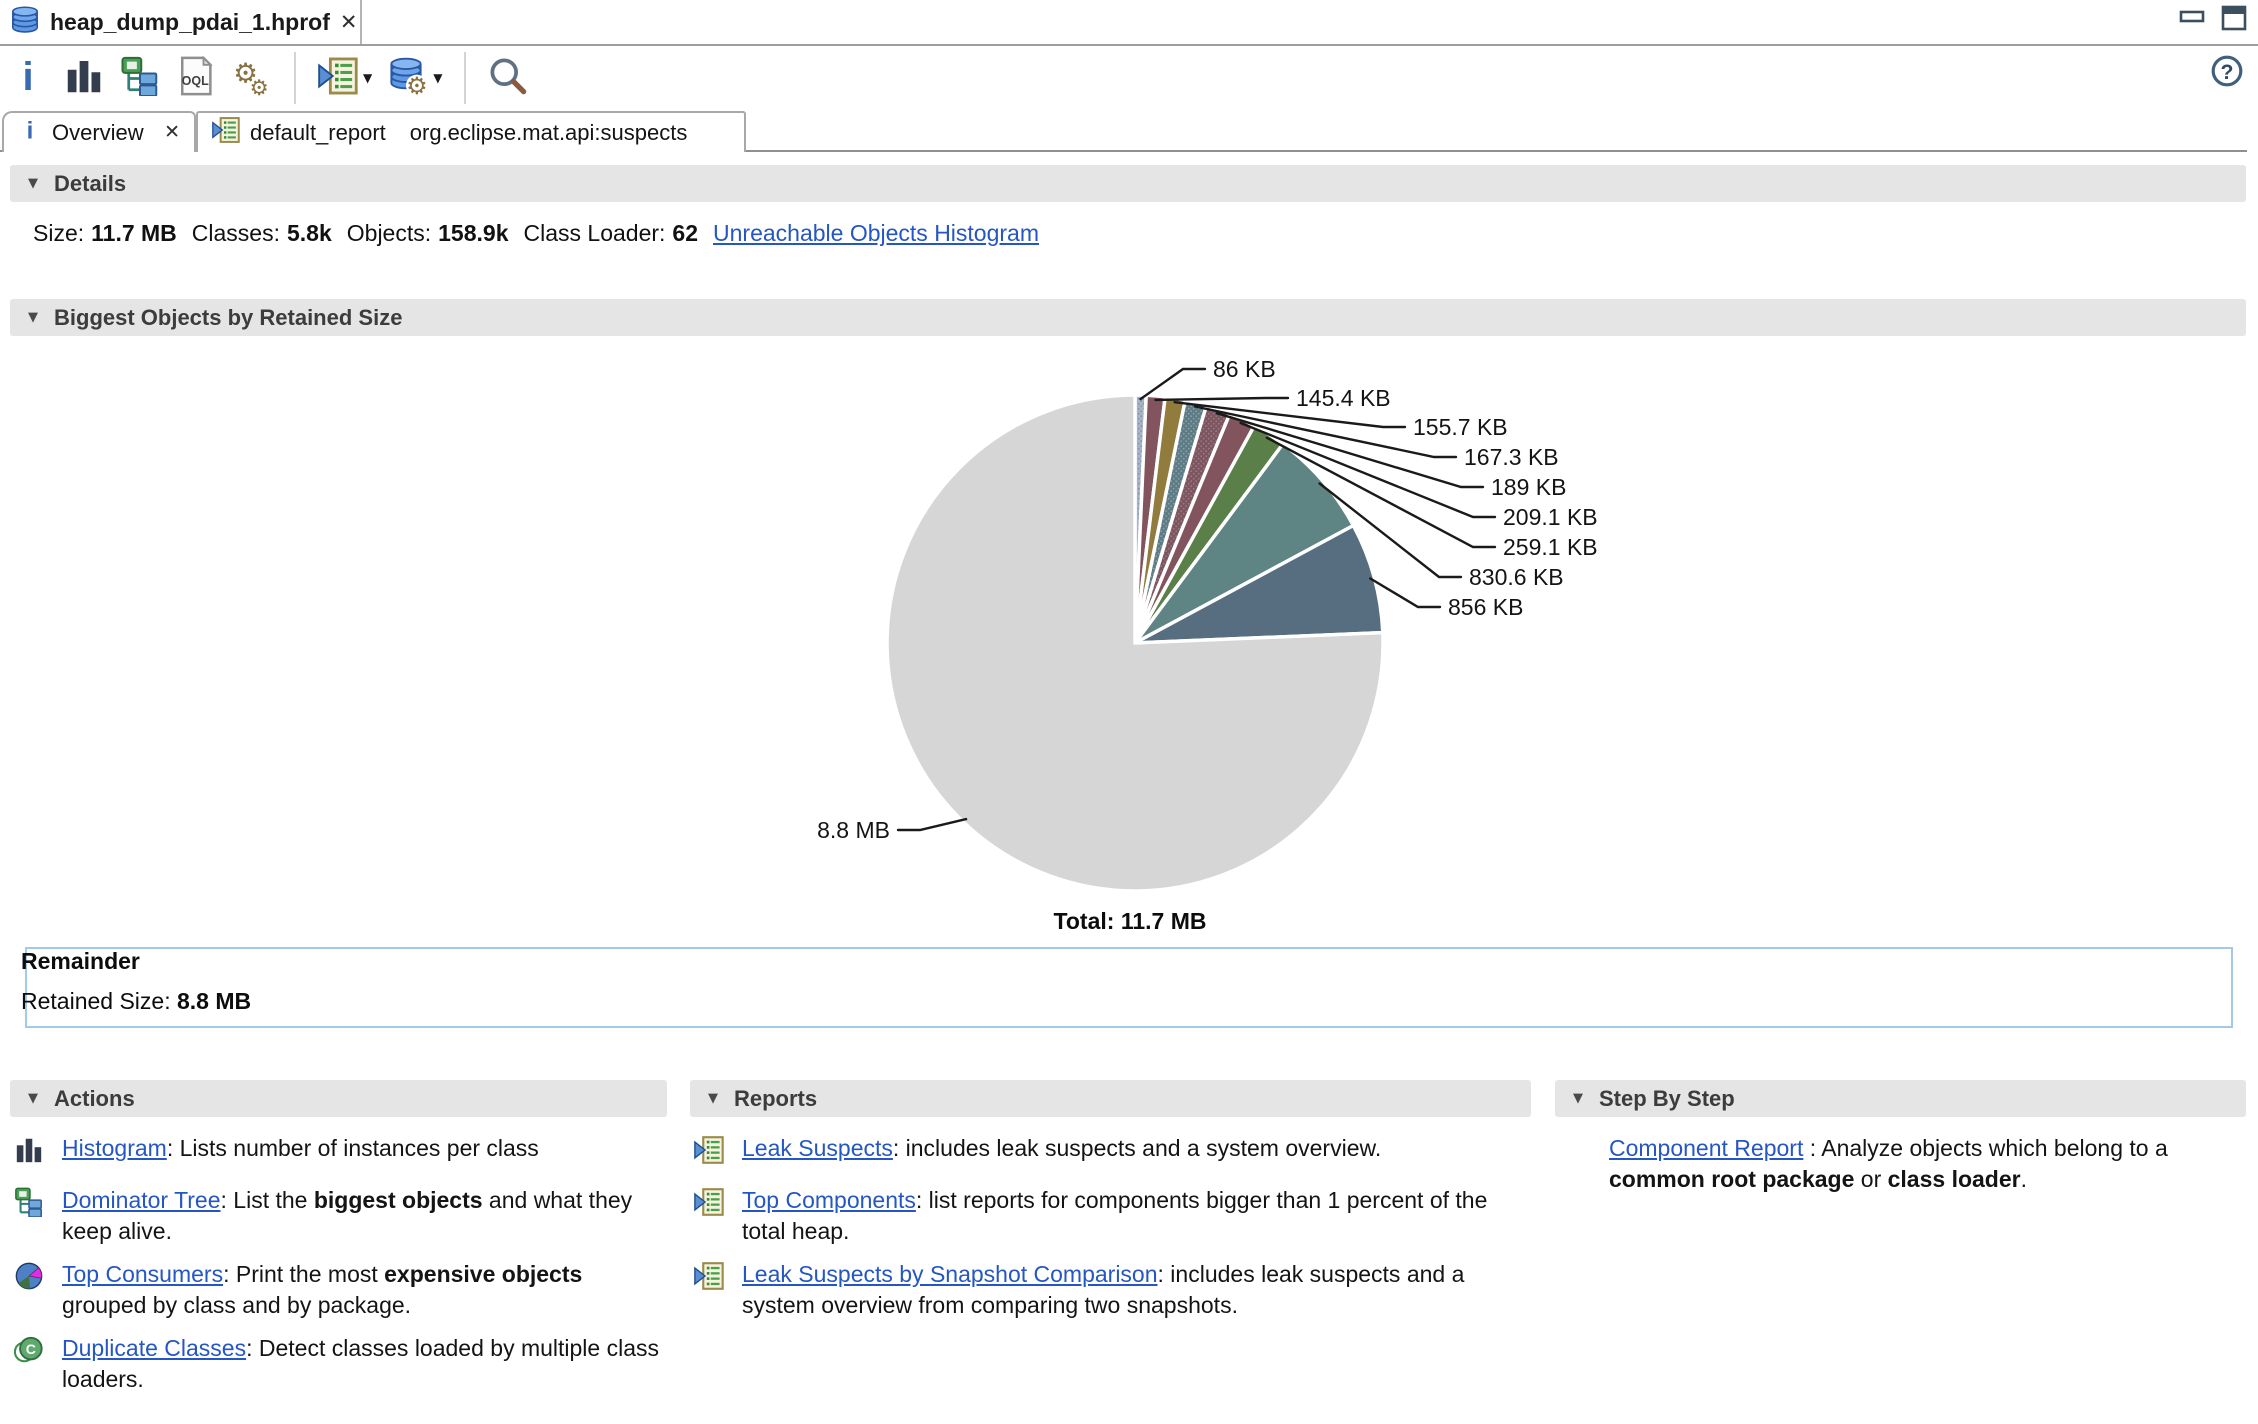 The height and width of the screenshot is (1424, 2258). Describe the element at coordinates (1128, 183) in the screenshot. I see `section-header-details: ▼ Details` at that location.